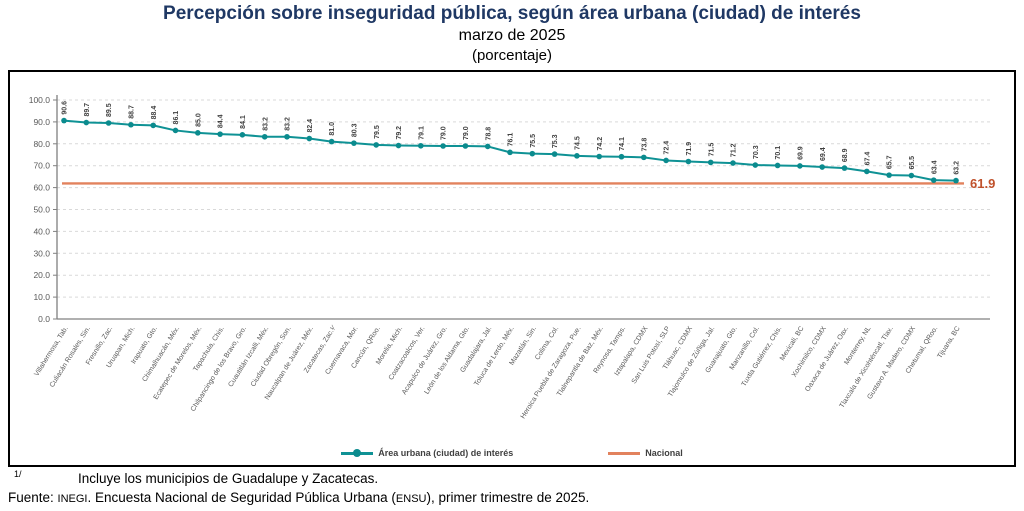 Image resolution: width=1024 pixels, height=511 pixels. What do you see at coordinates (271, 356) in the screenshot?
I see `x-category-label: Ciudad Obregón, Son.` at bounding box center [271, 356].